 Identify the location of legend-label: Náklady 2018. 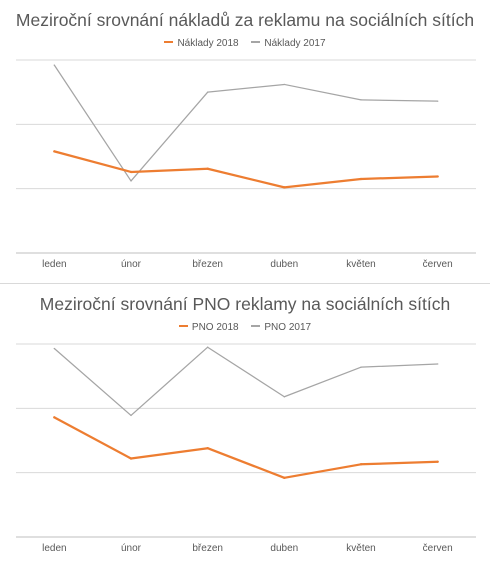
(208, 43).